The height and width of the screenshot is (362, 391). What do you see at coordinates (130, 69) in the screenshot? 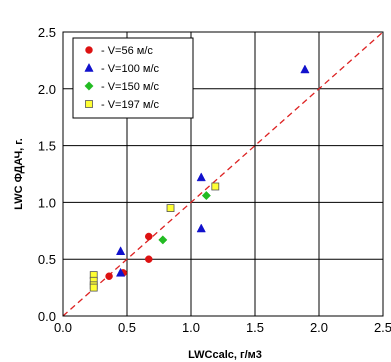
I see `legend-label: - V=100 м/с` at bounding box center [130, 69].